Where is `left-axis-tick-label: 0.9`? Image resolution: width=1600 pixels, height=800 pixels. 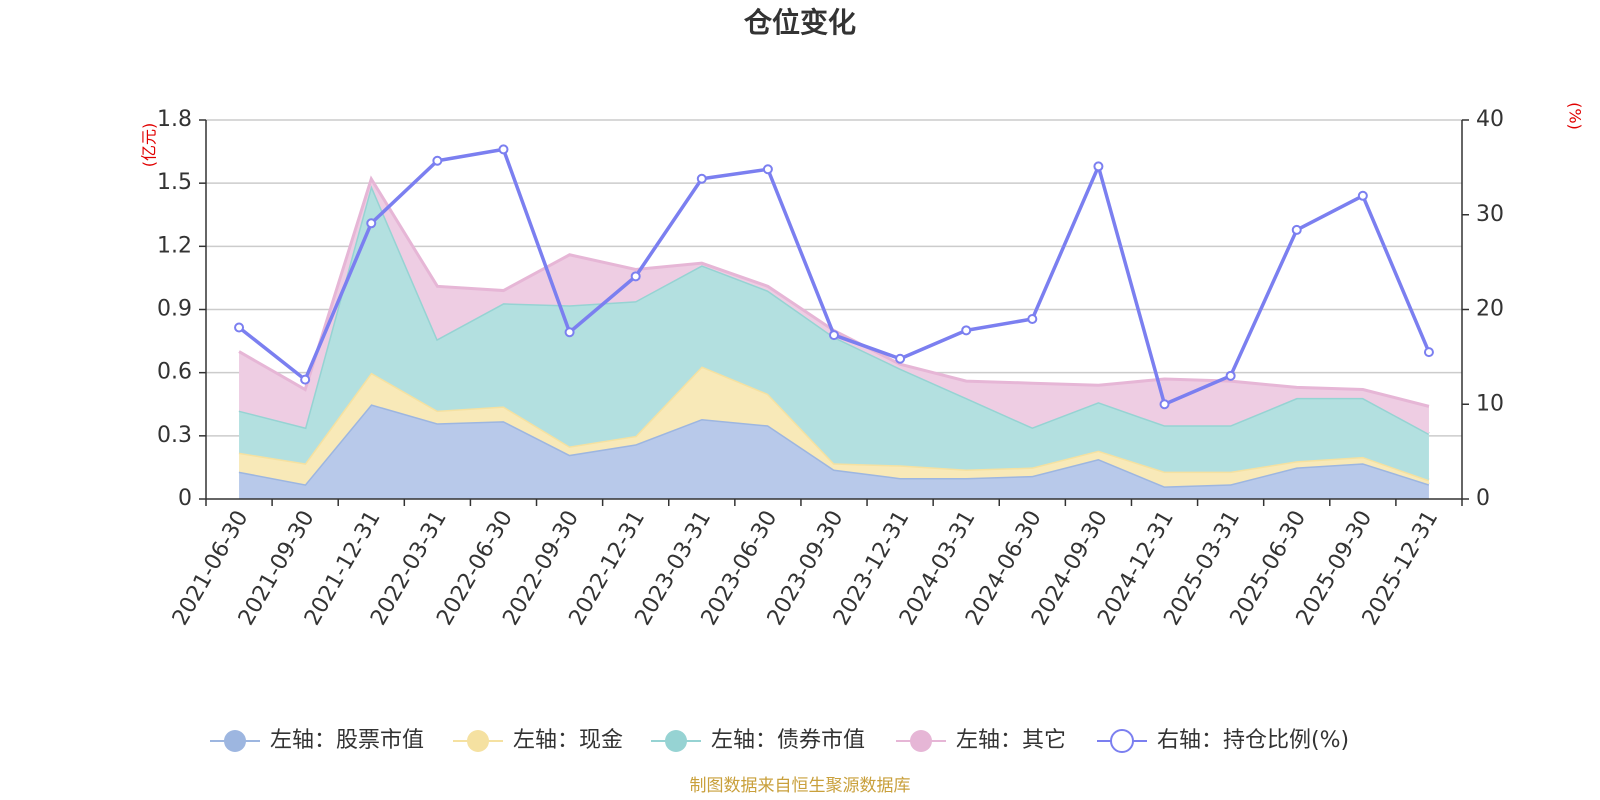 left-axis-tick-label: 0.9 is located at coordinates (174, 309).